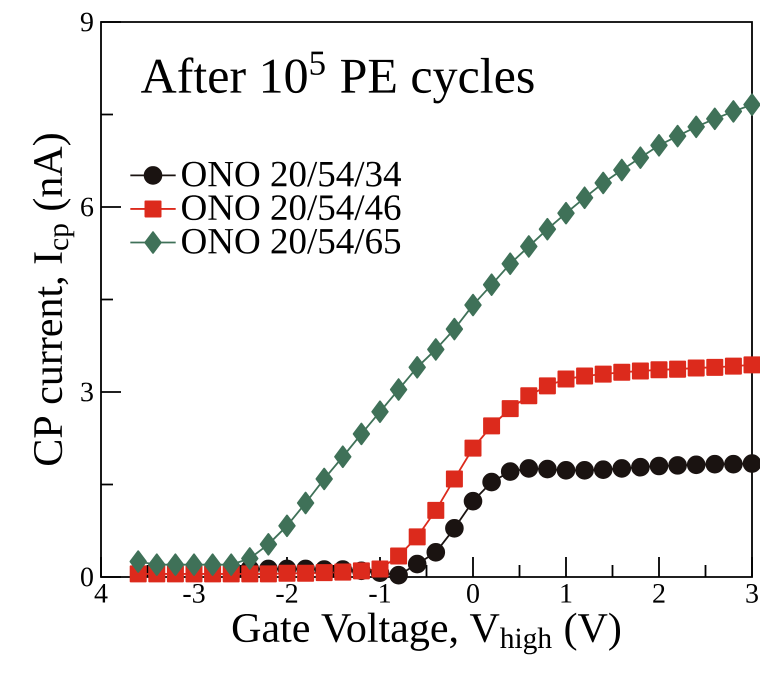 The image size is (760, 699). I want to click on y-axis-title: CP current, I$_{cp}$ (nA), so click(53, 299).